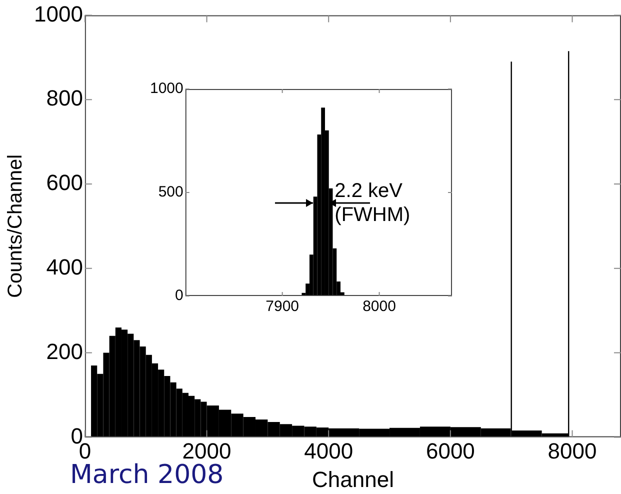 The height and width of the screenshot is (494, 621). I want to click on y-tick-label: 600, so click(64, 183).